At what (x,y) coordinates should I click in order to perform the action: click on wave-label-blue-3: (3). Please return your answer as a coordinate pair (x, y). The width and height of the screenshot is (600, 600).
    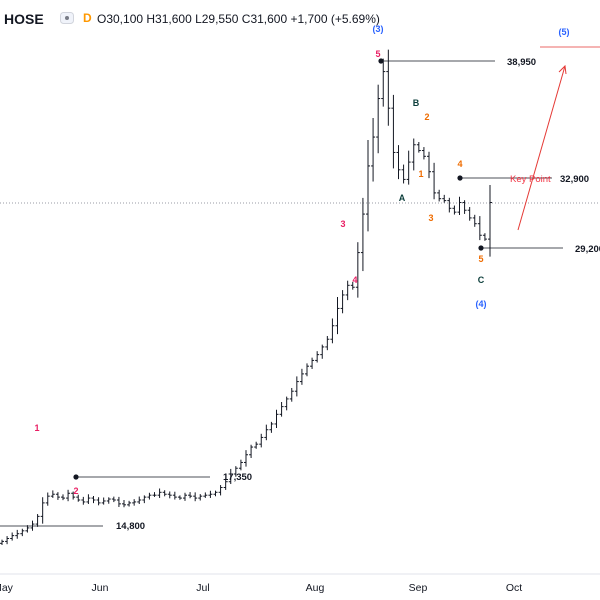
    Looking at the image, I should click on (378, 29).